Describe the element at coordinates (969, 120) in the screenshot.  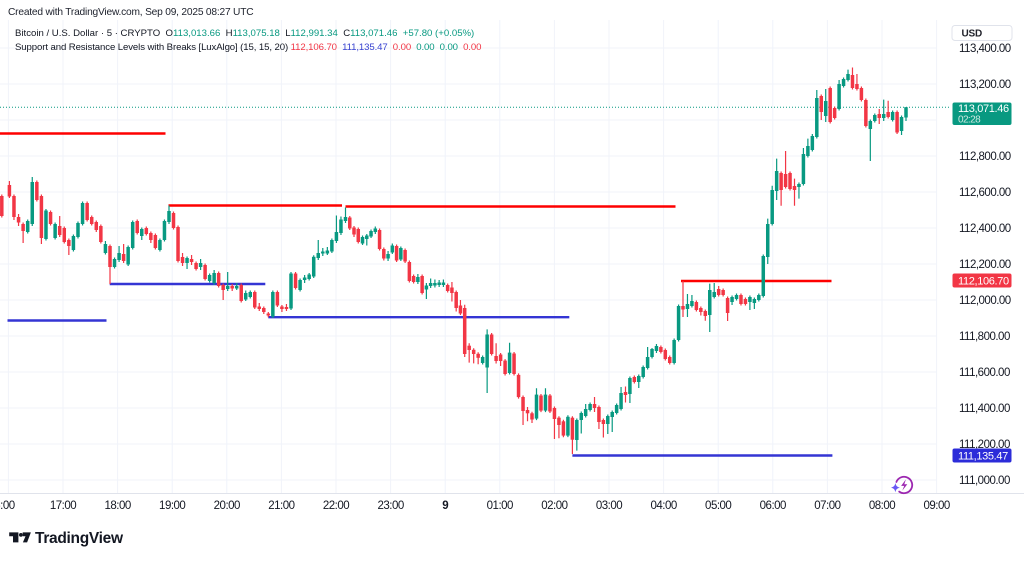
I see `svg-text: 02:28` at that location.